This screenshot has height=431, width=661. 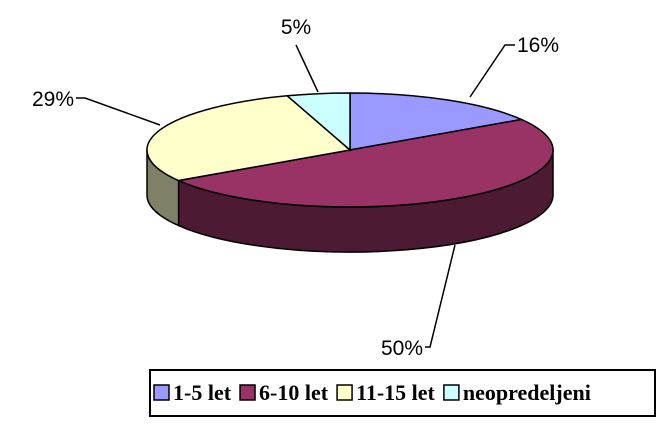 What do you see at coordinates (527, 392) in the screenshot?
I see `legend-label: neopredeljeni` at bounding box center [527, 392].